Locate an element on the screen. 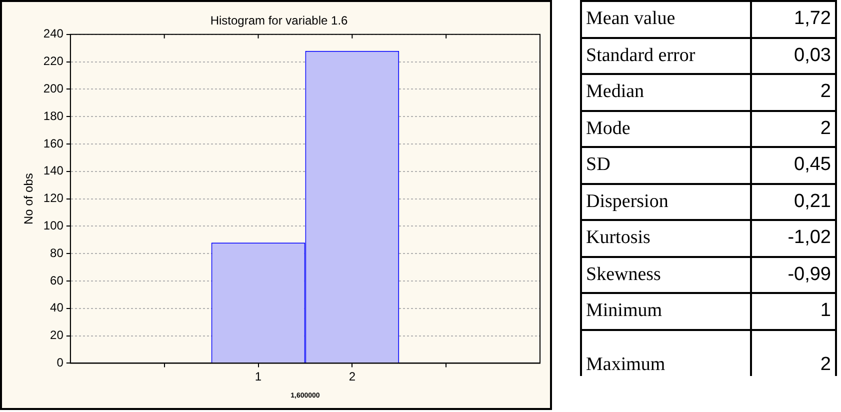 This screenshot has width=841, height=412. text: 0,03 is located at coordinates (793, 56).